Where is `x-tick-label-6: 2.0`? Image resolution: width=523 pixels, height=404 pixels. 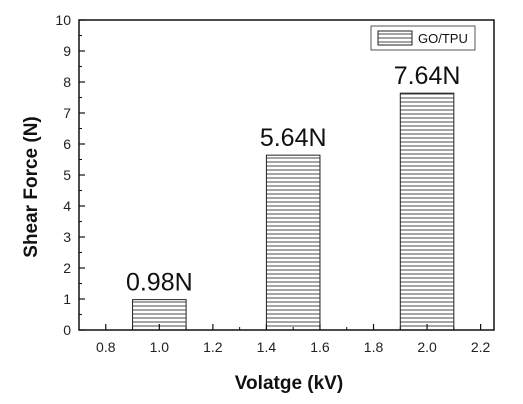 x-tick-label-6: 2.0 is located at coordinates (427, 347).